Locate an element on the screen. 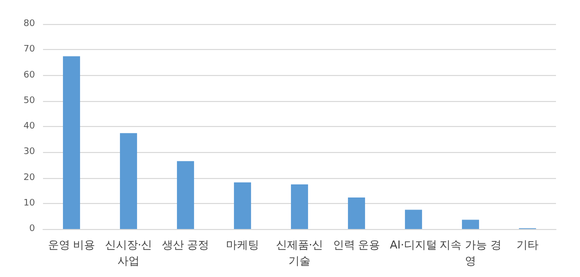 This screenshot has height=277, width=580. y-tick-label: 50 is located at coordinates (30, 101).